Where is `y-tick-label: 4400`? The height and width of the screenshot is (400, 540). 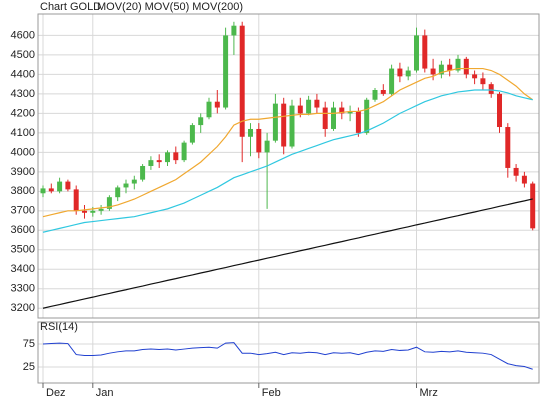
y-tick-label: 4400 is located at coordinates (23, 74).